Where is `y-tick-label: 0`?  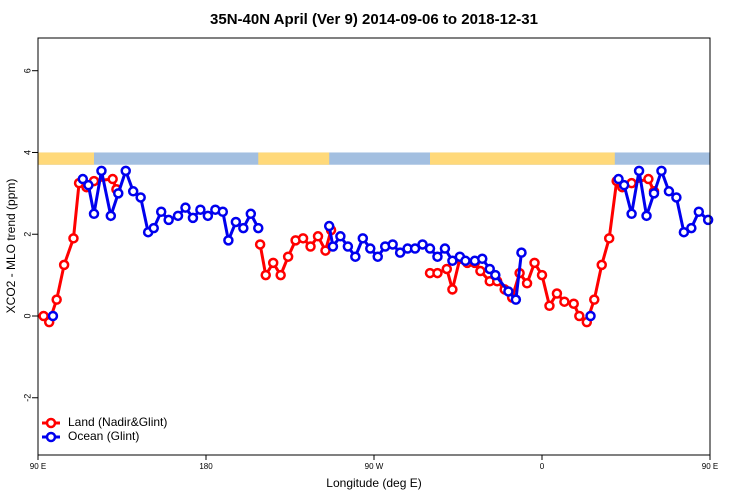 y-tick-label: 0 is located at coordinates (27, 315).